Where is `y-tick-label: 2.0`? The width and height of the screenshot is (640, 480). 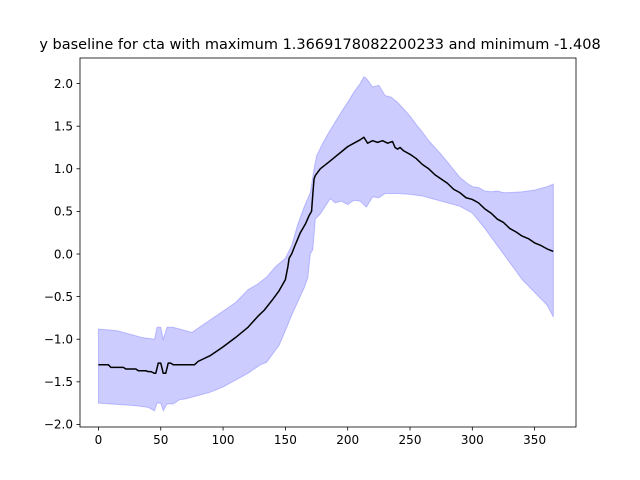
y-tick-label: 2.0 is located at coordinates (63, 84).